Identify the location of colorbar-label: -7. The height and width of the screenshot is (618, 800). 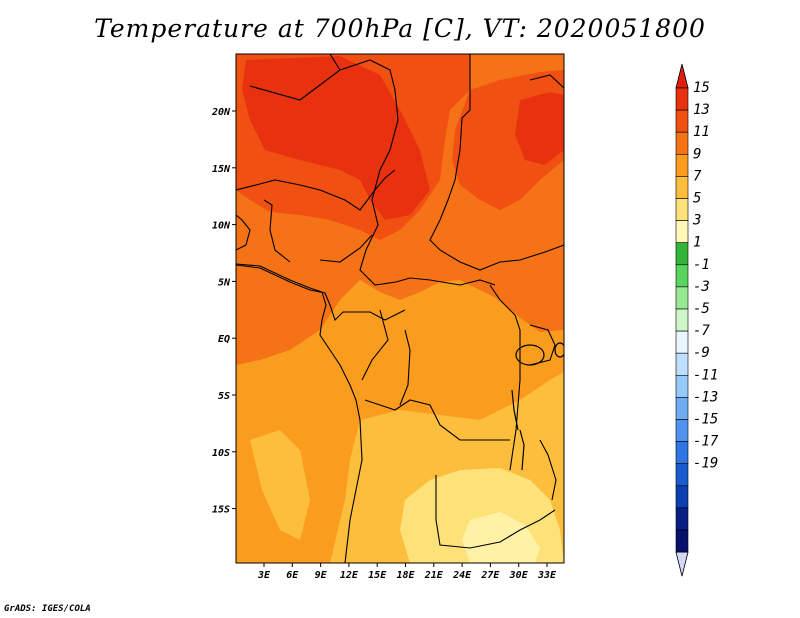
(701, 331).